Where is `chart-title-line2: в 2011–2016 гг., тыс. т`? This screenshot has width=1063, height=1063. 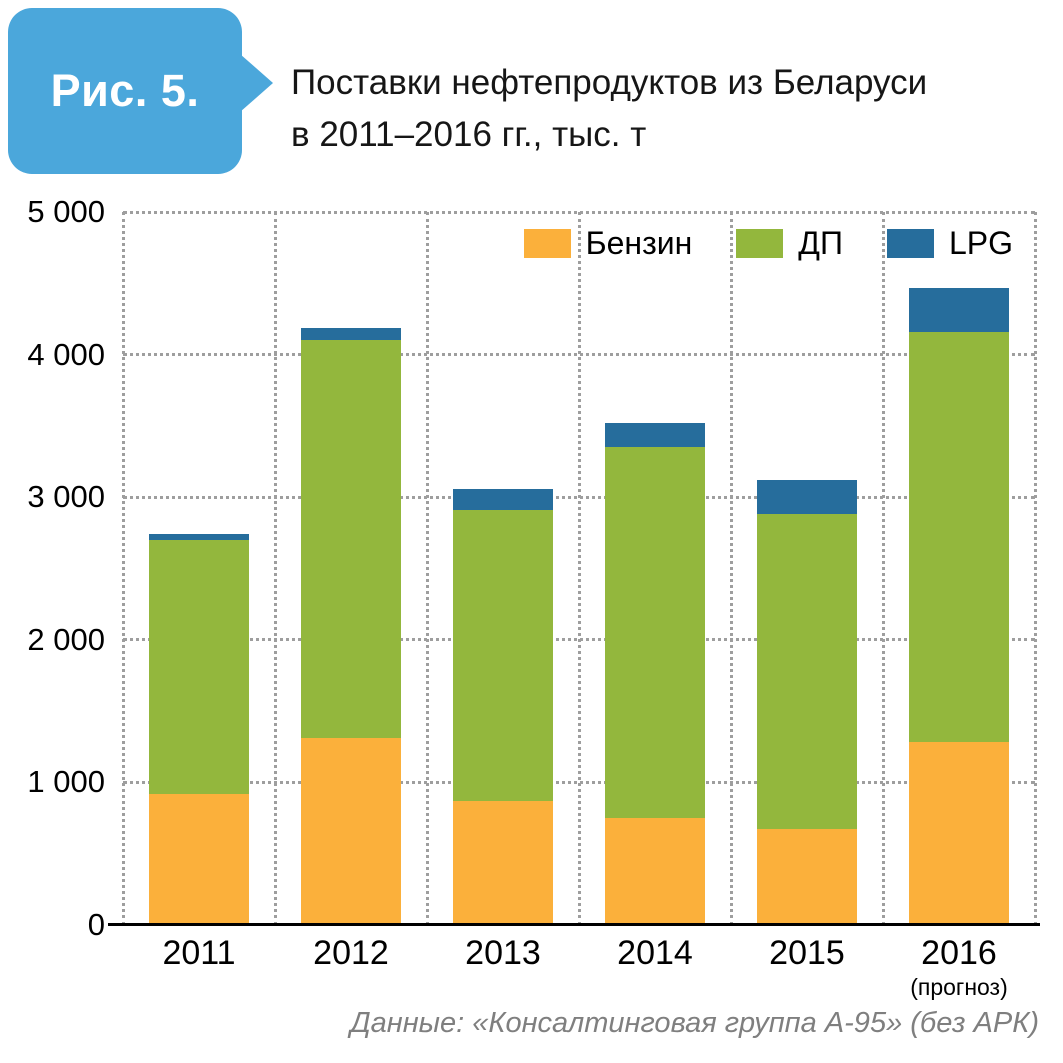
chart-title-line2: в 2011–2016 гг., тыс. т is located at coordinates (469, 135).